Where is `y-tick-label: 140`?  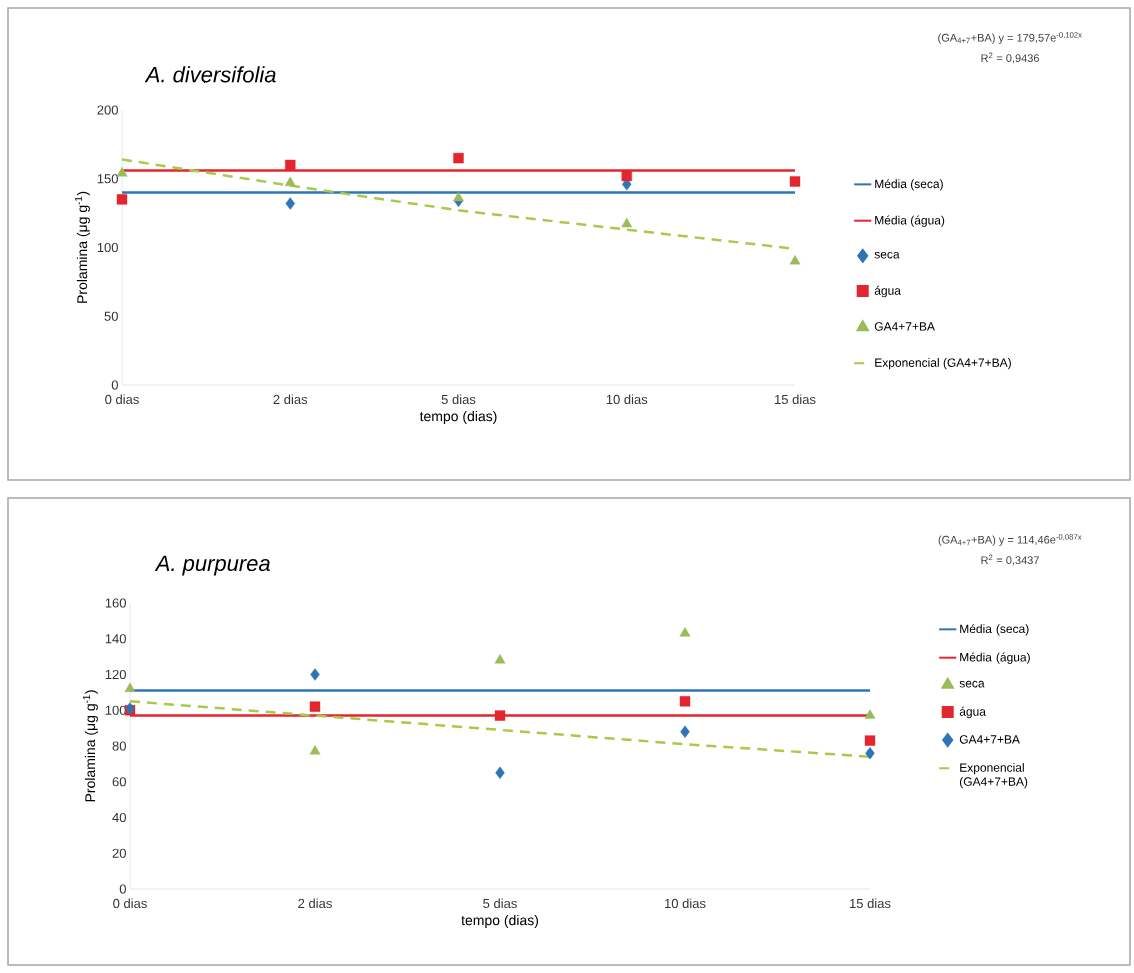
y-tick-label: 140 is located at coordinates (115, 639).